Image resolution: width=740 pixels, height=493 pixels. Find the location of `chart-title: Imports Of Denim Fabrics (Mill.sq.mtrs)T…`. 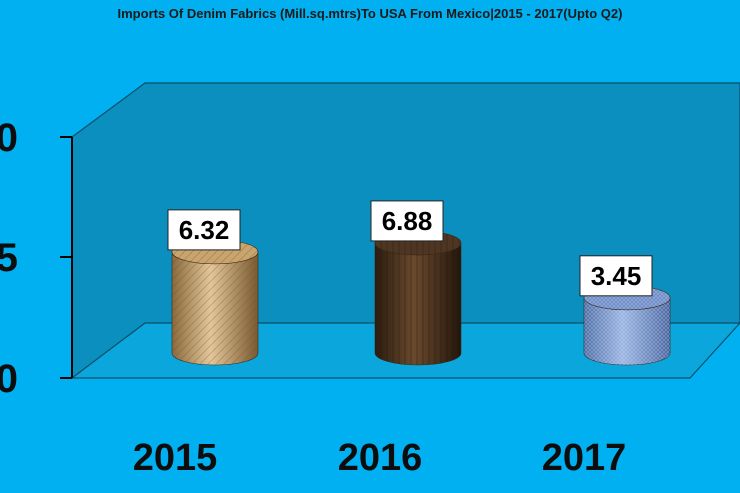

chart-title: Imports Of Denim Fabrics (Mill.sq.mtrs)T… is located at coordinates (370, 13).